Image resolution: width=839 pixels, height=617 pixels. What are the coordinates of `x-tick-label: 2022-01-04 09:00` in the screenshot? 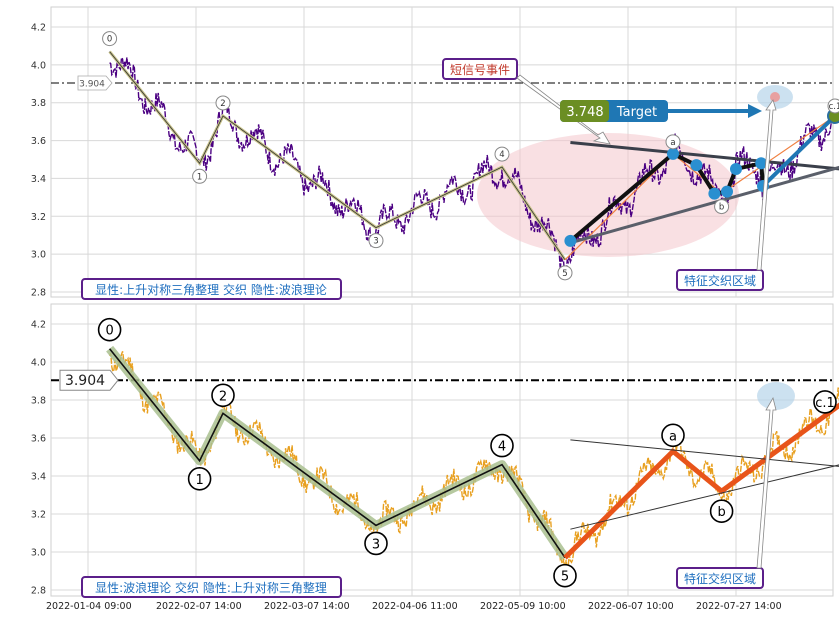 It's located at (89, 606).